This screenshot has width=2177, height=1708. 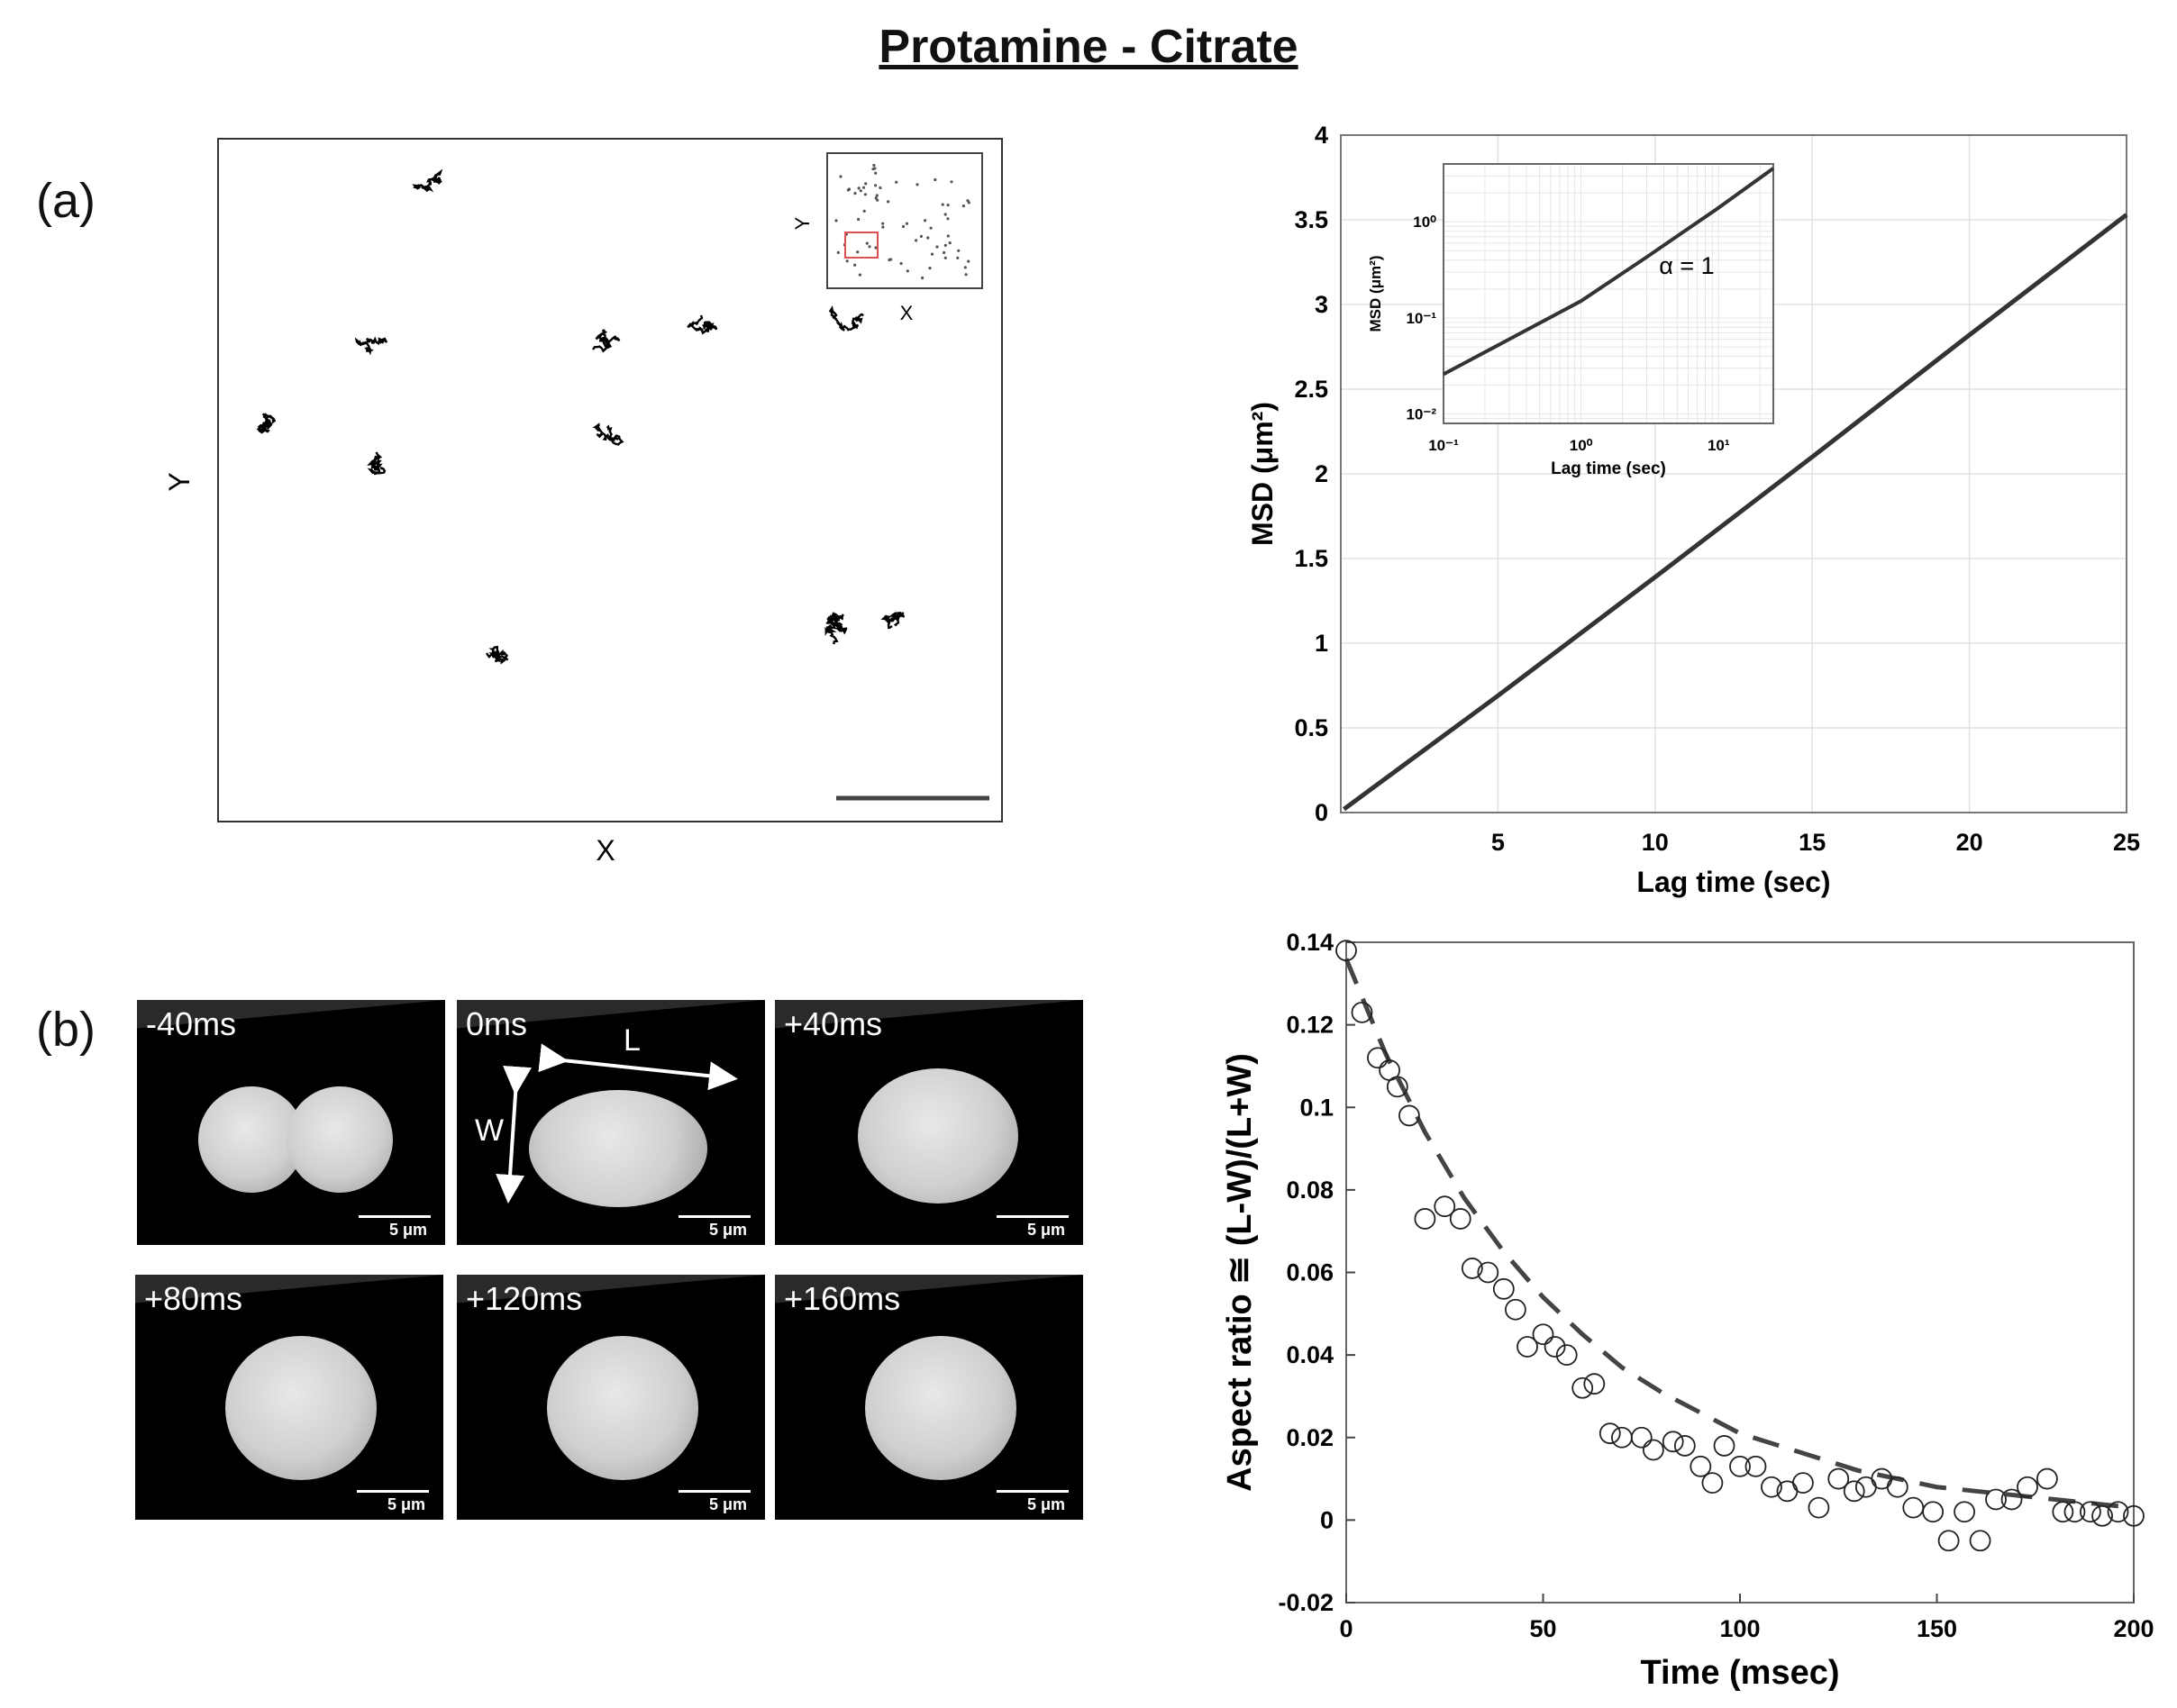 What do you see at coordinates (1316, 1107) in the screenshot?
I see `ar-ytick-6: 0.1` at bounding box center [1316, 1107].